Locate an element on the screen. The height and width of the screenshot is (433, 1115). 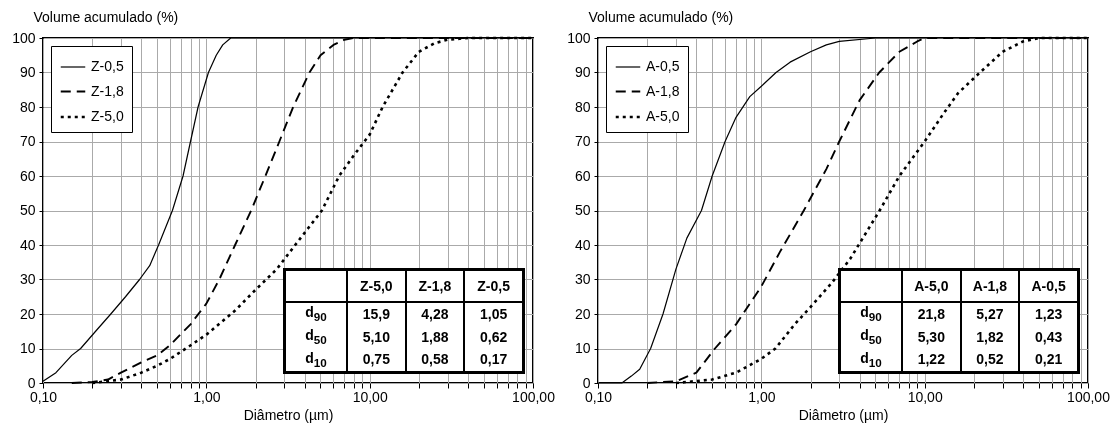
annotation: 21,8 is located at coordinates (931, 314).